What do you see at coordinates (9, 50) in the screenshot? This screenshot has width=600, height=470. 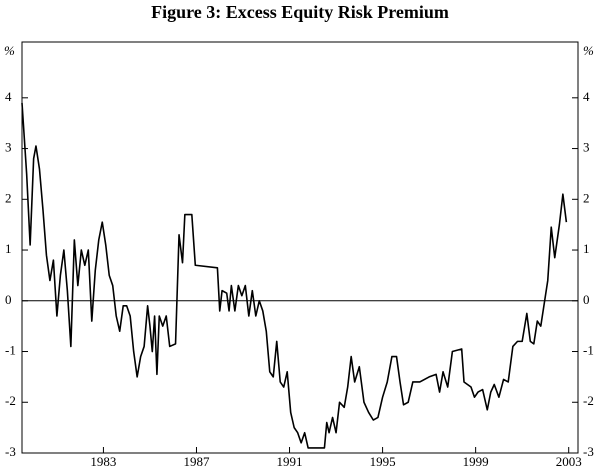 I see `y-axis-label: %` at bounding box center [9, 50].